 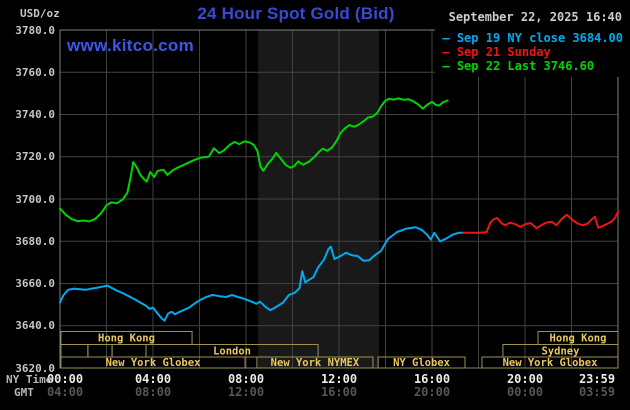 I want to click on y-tick-label: 3700.0, so click(x=35, y=199).